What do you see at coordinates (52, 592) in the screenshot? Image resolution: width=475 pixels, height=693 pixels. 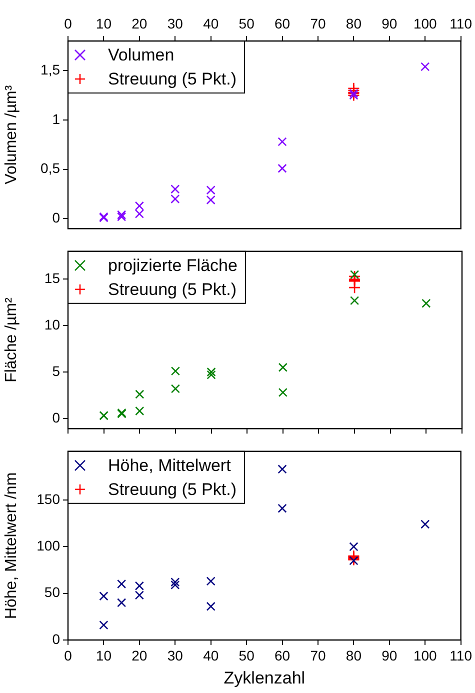 I see `y-tick-label: 50` at bounding box center [52, 592].